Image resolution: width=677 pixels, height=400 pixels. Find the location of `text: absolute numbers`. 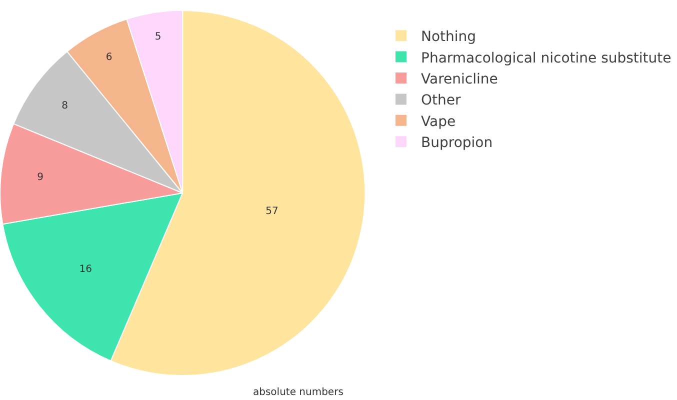

text: absolute numbers is located at coordinates (298, 392).